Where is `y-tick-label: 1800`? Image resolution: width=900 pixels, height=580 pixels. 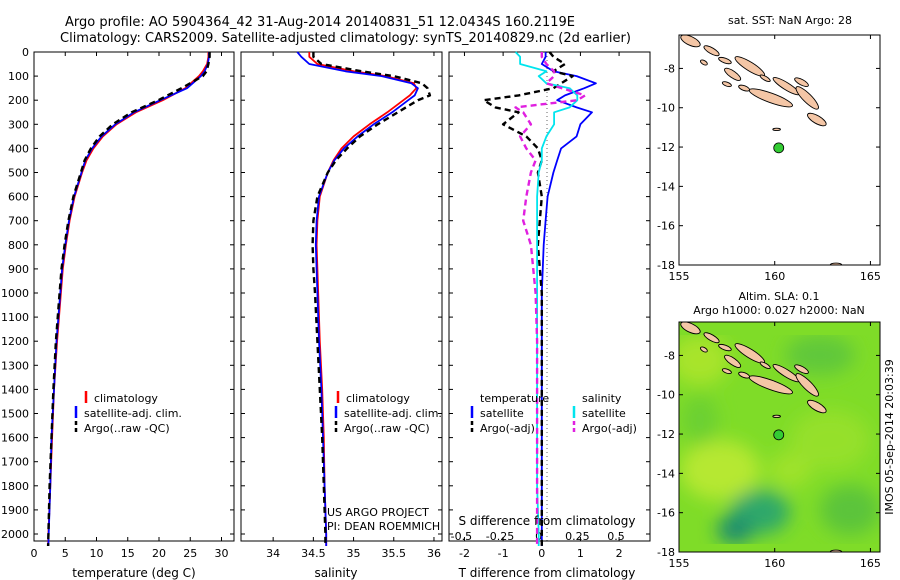 y-tick-label: 1800 is located at coordinates (15, 486).